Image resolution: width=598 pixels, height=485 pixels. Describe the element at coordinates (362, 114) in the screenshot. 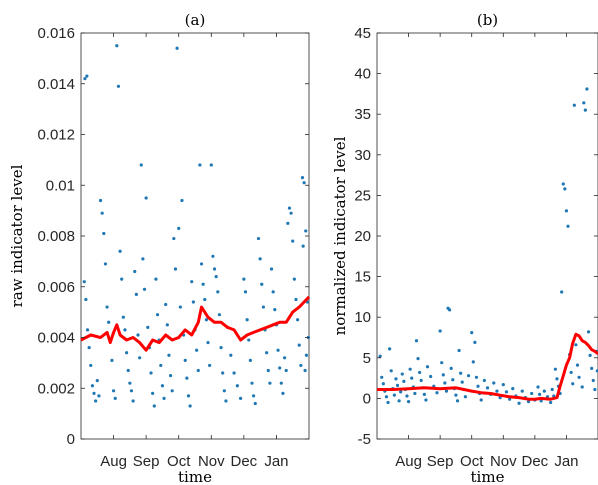

I see `y-tick-label: 35` at that location.